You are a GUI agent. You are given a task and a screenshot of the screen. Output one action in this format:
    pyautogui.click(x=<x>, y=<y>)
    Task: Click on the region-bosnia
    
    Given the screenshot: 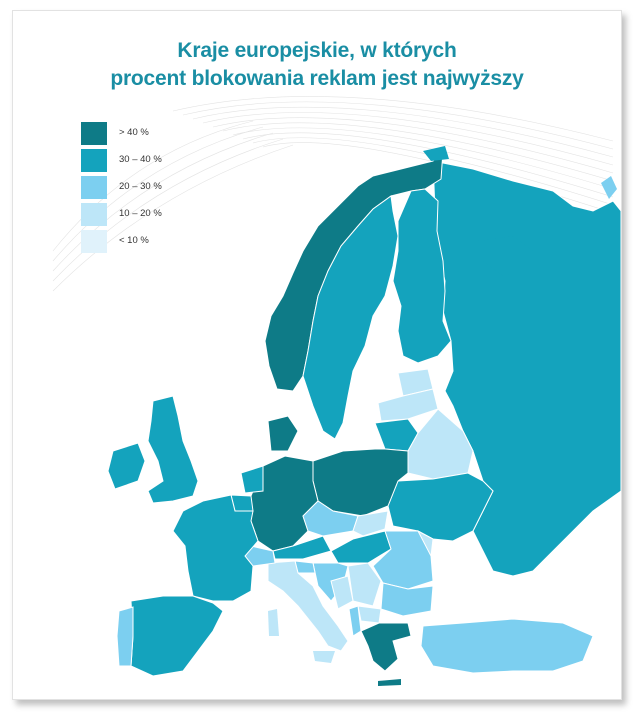 What is the action you would take?
    pyautogui.click(x=342, y=592)
    